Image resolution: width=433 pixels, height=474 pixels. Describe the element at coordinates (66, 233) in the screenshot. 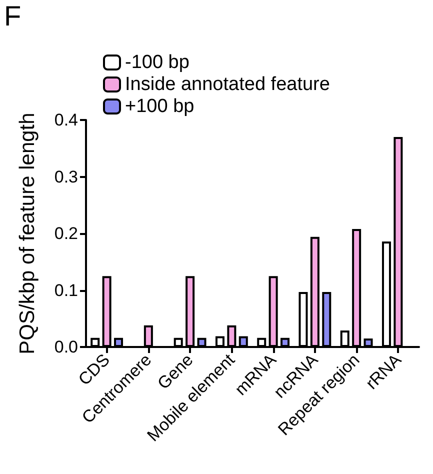

I see `y-tick-label: 0.2` at that location.